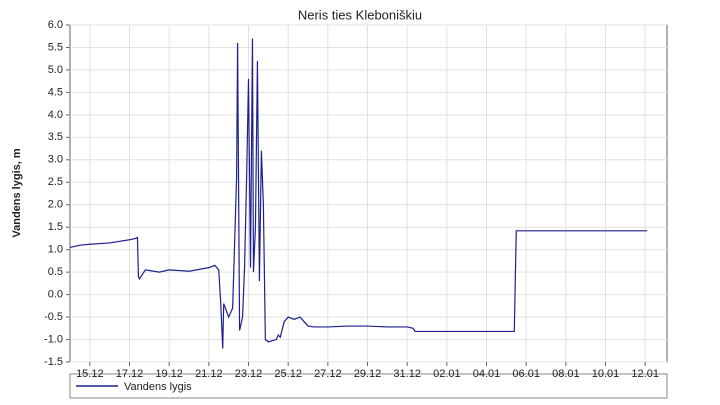 The image size is (720, 405). Describe the element at coordinates (645, 374) in the screenshot. I see `x-tick-label: 12.01` at that location.